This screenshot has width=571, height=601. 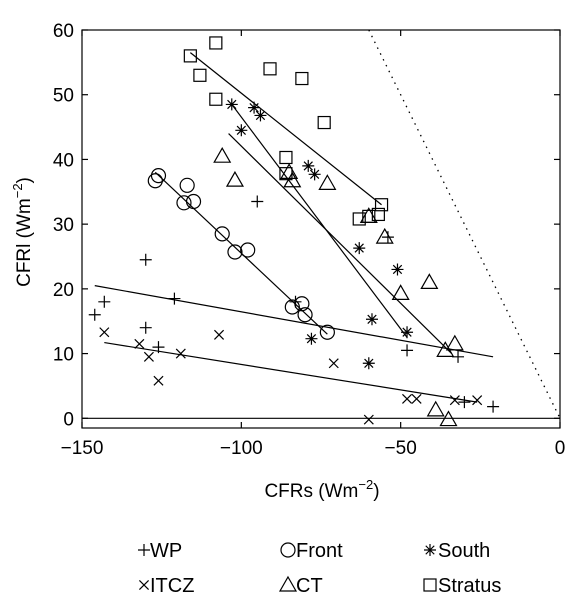 I want to click on legend-item-wp: WP, so click(x=160, y=551).